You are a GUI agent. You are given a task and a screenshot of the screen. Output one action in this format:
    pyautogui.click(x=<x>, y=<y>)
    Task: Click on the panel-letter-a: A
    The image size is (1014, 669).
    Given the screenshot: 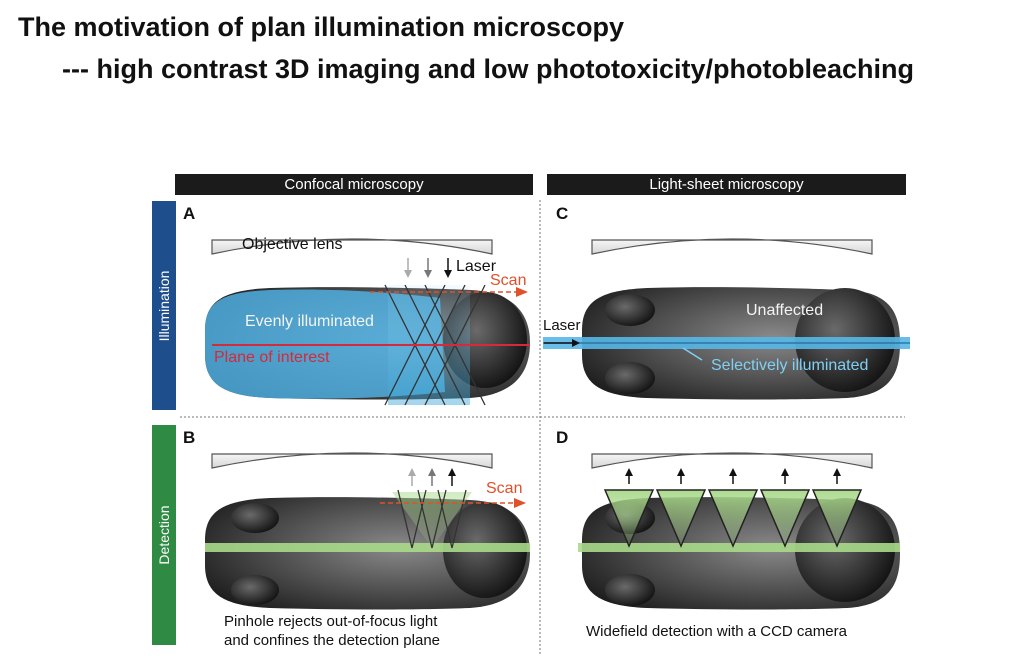 What is the action you would take?
    pyautogui.click(x=189, y=213)
    